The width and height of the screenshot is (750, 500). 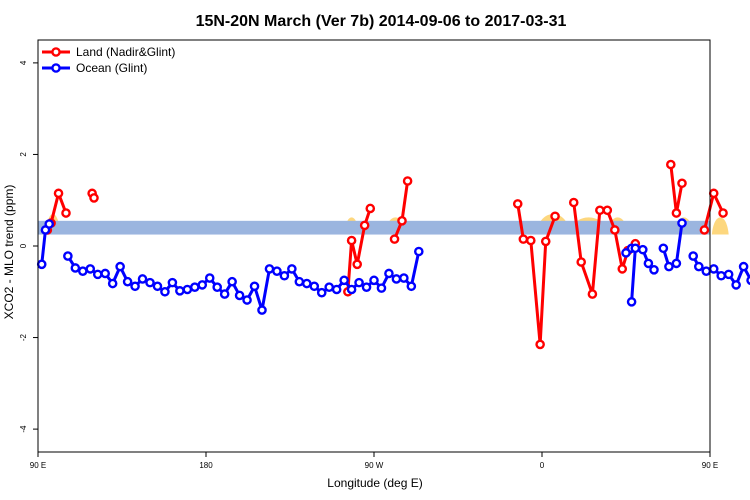 I want to click on x-axis-label: Longitude (deg E), so click(x=374, y=483).